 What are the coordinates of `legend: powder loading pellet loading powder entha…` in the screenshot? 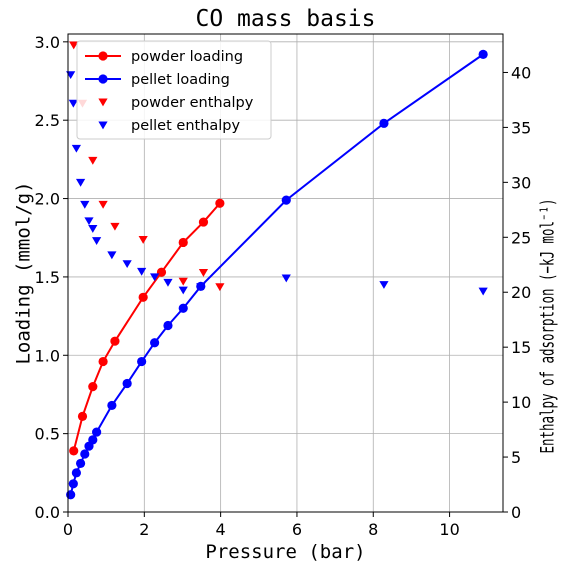 It's located at (174, 90).